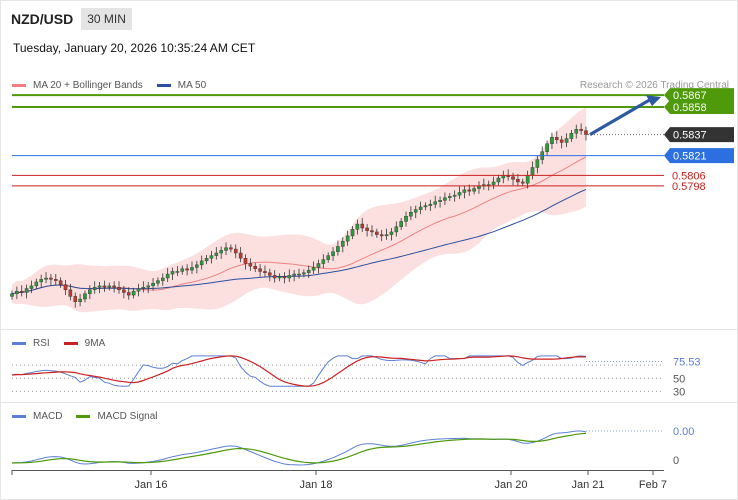  What do you see at coordinates (653, 485) in the screenshot?
I see `x-tick-label: Feb 7` at bounding box center [653, 485].